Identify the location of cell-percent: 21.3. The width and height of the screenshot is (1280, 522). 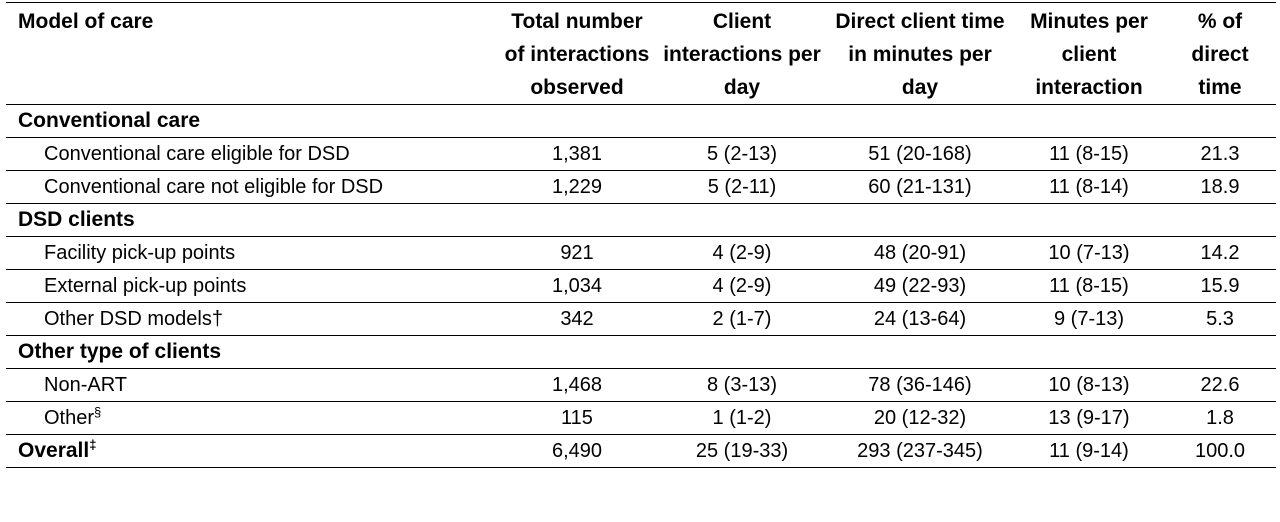
(1220, 153).